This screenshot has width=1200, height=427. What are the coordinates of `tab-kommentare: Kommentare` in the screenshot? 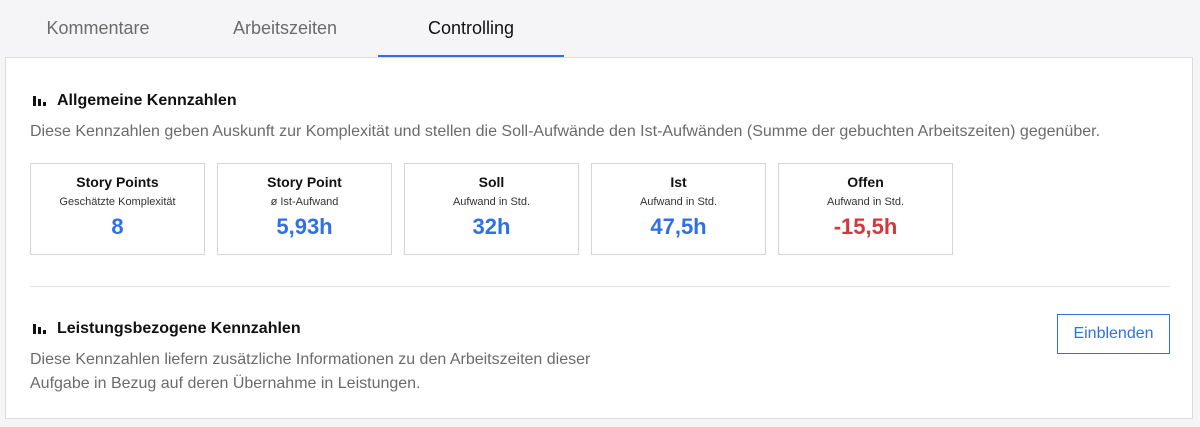 It's located at (98, 28).